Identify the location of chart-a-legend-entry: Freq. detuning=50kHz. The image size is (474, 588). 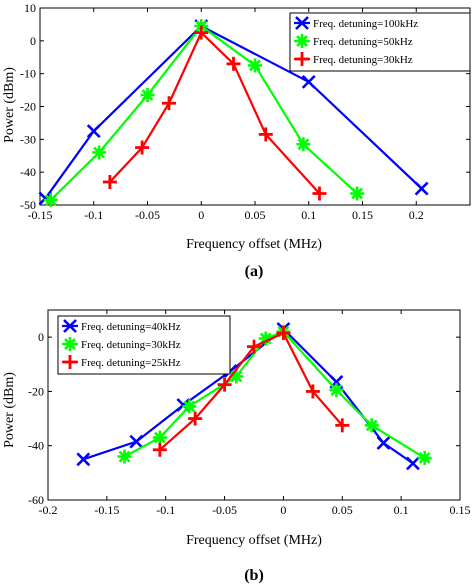
(363, 42).